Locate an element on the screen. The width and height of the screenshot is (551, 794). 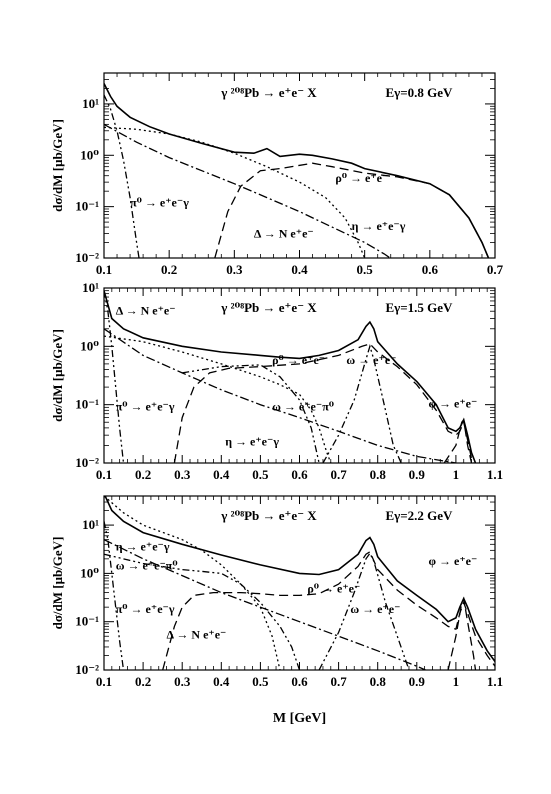
energy-label: Eγ=2.2 GeV is located at coordinates (420, 515).